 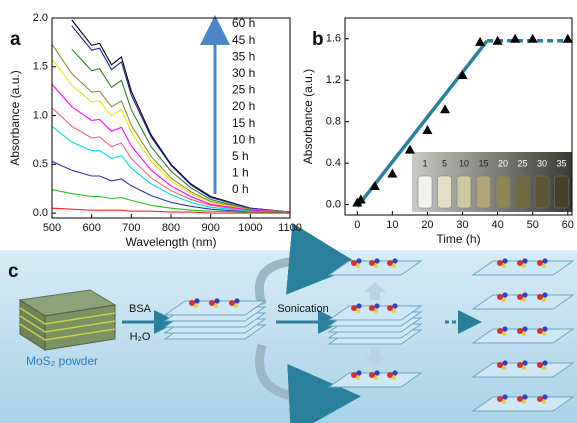 I want to click on legend-label: 15 h, so click(x=243, y=123).